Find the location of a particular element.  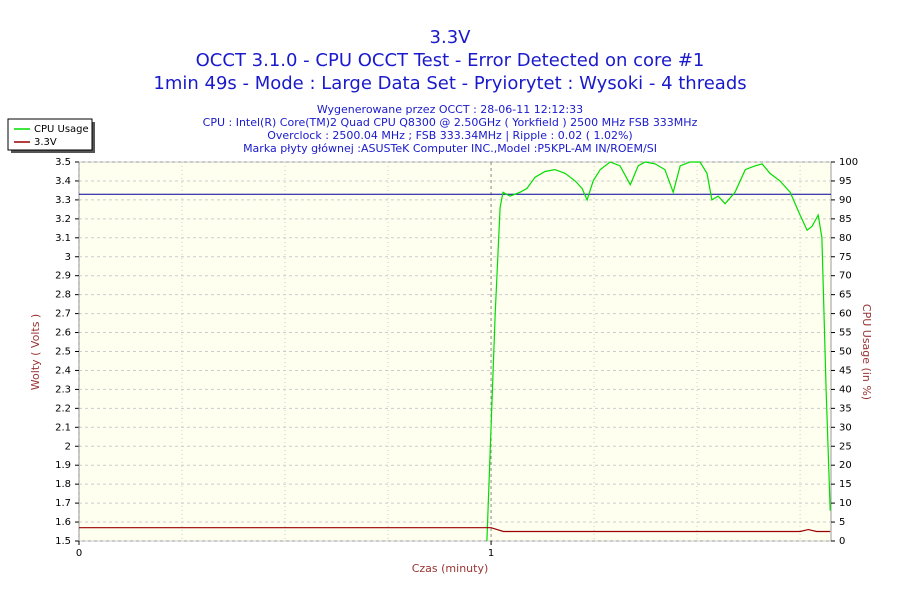

y2-tick-label: 55 is located at coordinates (845, 333).